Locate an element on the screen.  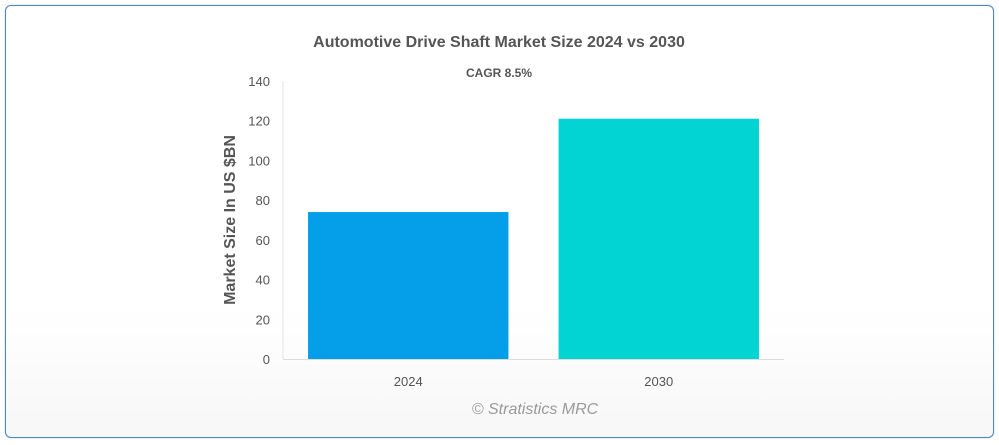
y-tick-label: 100 is located at coordinates (259, 160).